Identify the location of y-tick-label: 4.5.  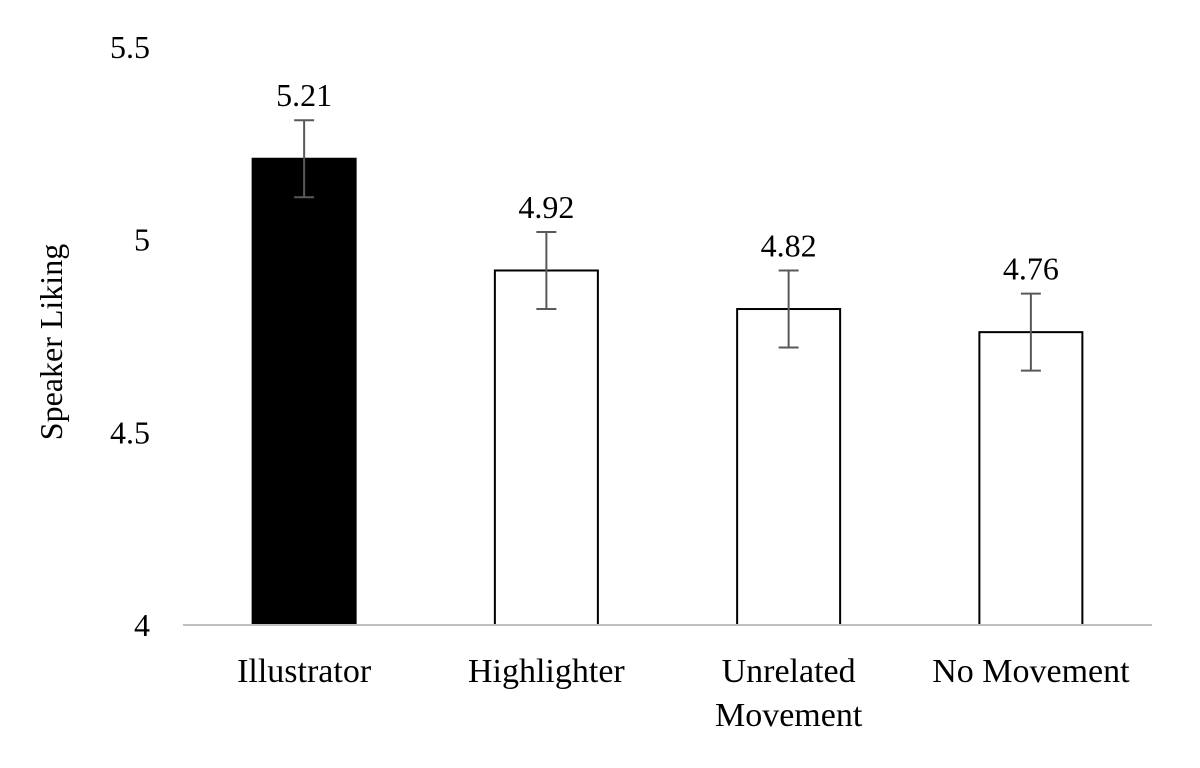
(130, 432).